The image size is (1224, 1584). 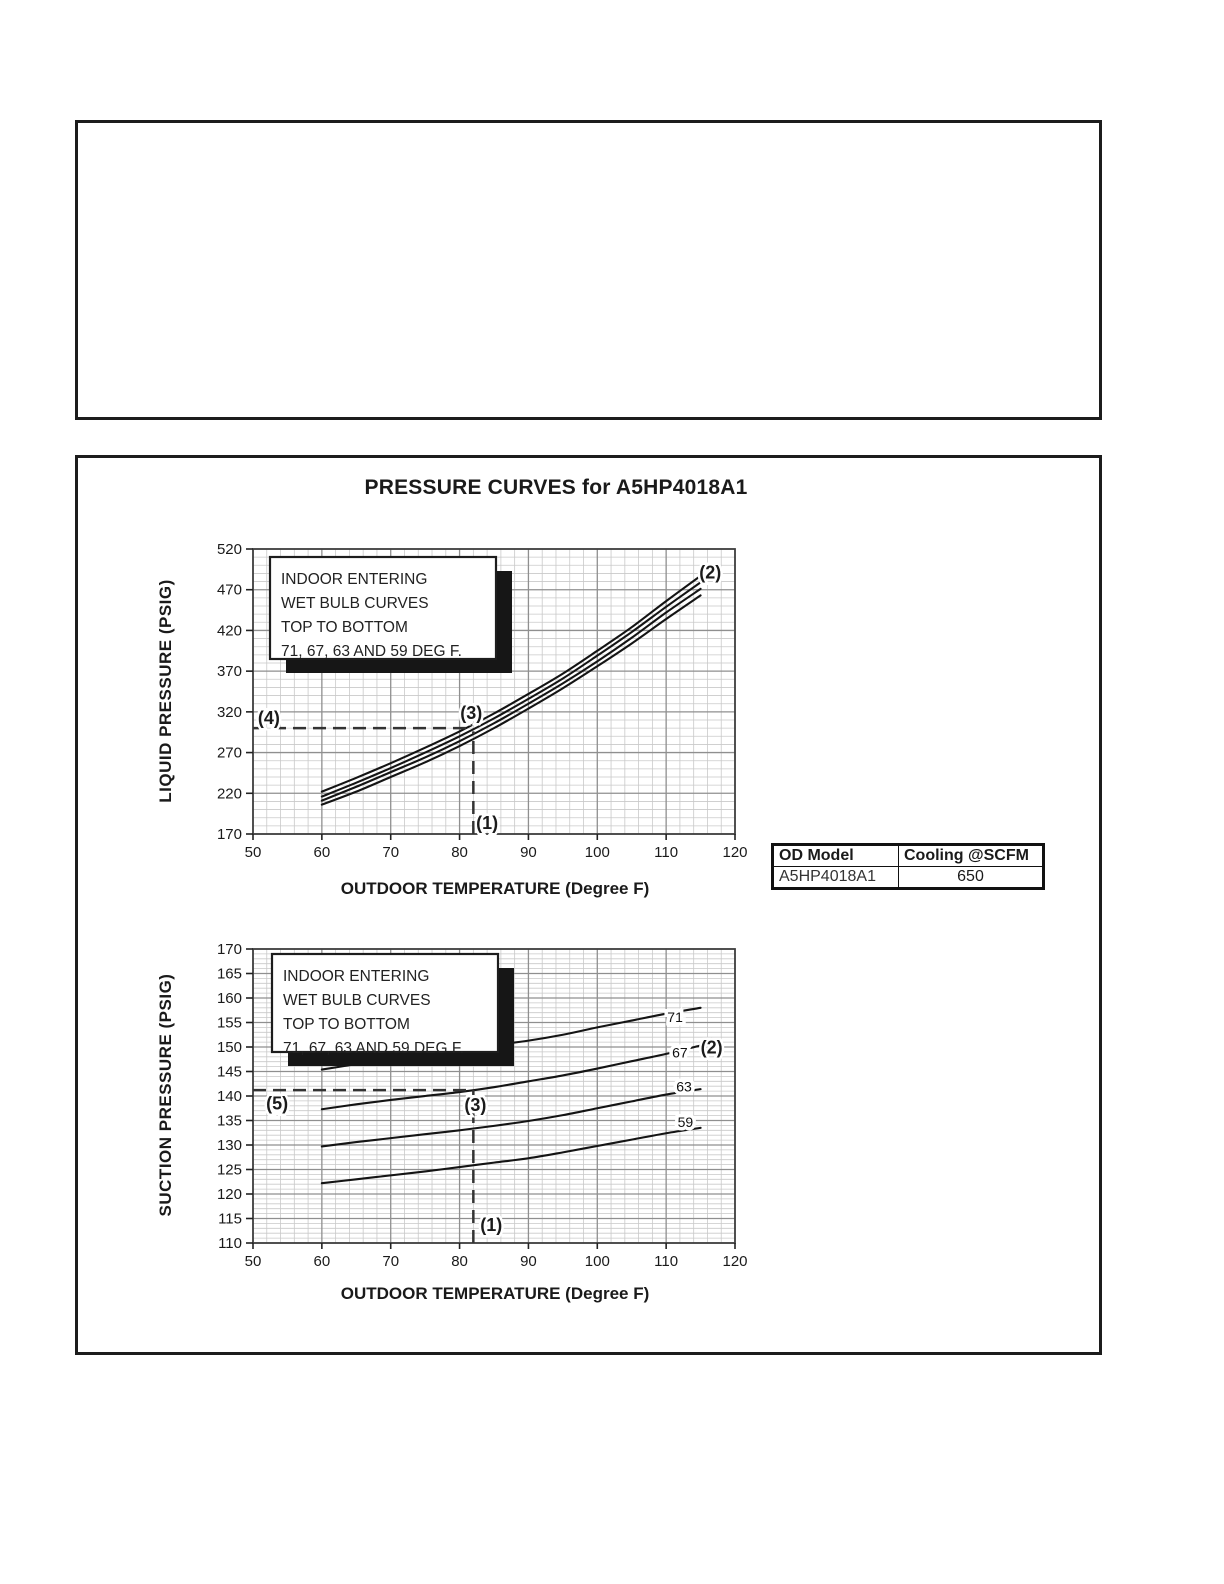 I want to click on y-tick-label: 140, so click(x=229, y=1096).